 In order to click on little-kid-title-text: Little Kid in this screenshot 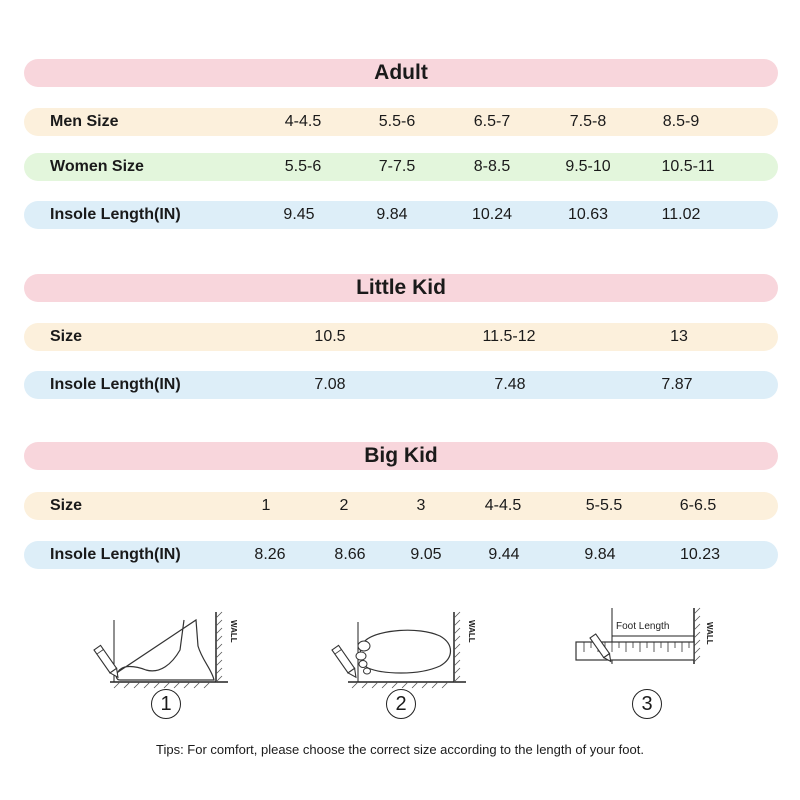, I will do `click(401, 287)`.